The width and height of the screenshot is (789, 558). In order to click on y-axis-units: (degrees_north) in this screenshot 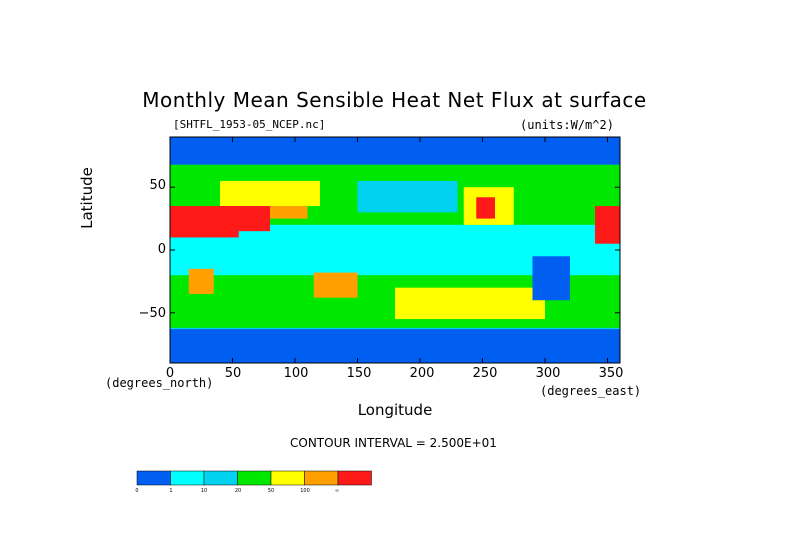, I will do `click(159, 383)`.